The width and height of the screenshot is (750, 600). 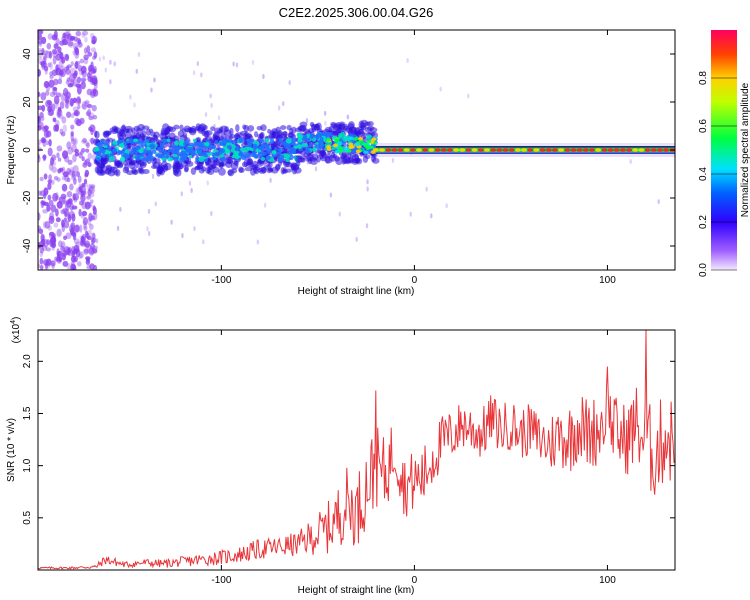 I want to click on spectrogram-ytick-label: -20, so click(x=27, y=197).